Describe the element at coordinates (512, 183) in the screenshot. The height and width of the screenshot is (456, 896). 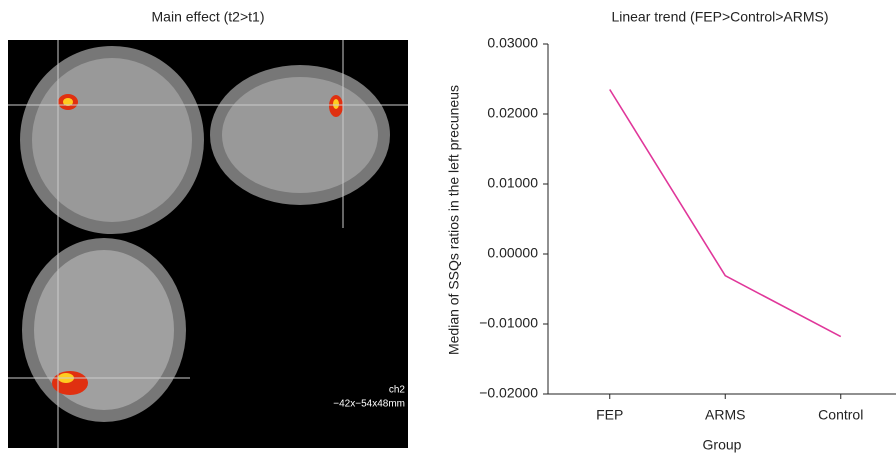
I see `y-tick-label: 0.01000` at that location.